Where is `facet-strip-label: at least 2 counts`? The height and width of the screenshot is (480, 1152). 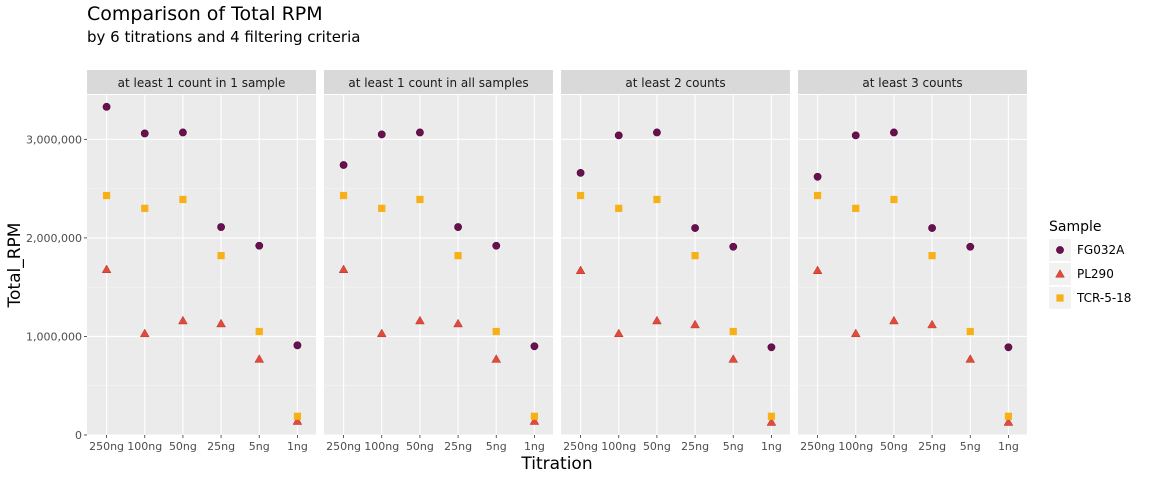 facet-strip-label: at least 2 counts is located at coordinates (675, 83).